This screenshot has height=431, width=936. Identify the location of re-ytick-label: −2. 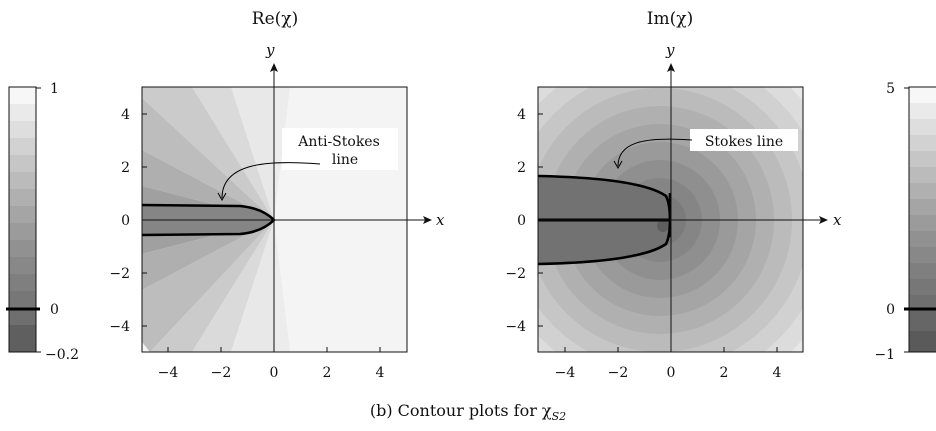
(119, 274).